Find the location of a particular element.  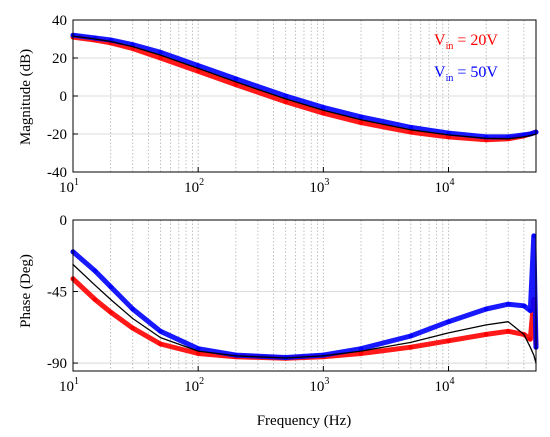

y-tick-label: 20 is located at coordinates (59, 59).